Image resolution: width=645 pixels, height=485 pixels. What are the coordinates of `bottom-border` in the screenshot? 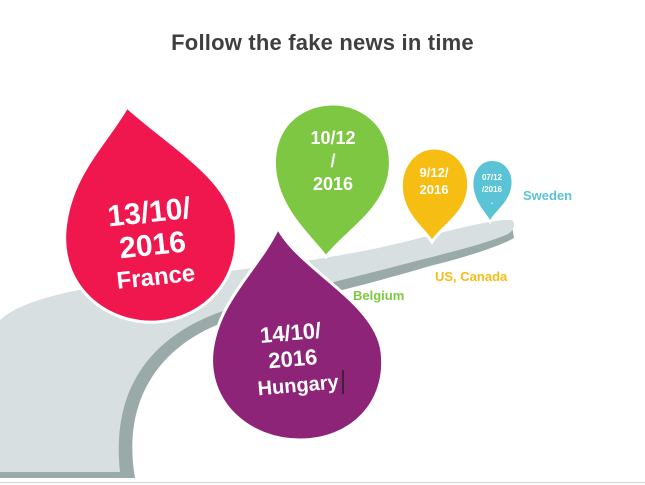 It's located at (322, 482).